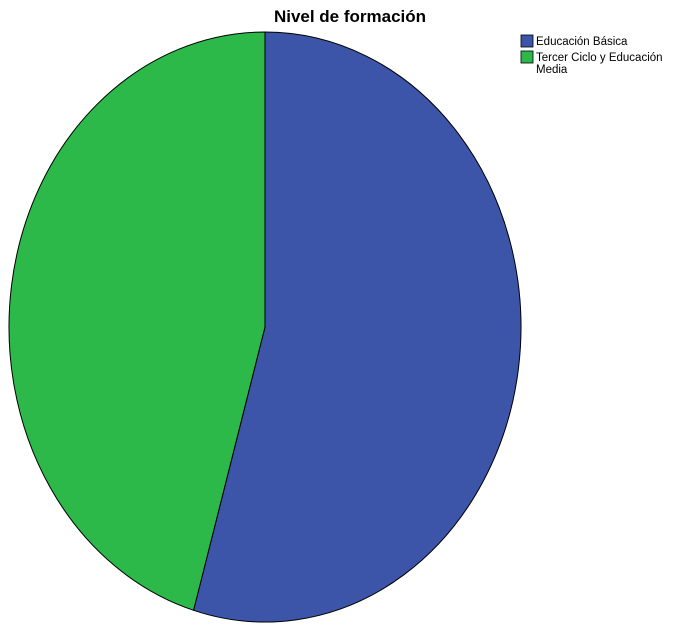 This screenshot has width=674, height=624. What do you see at coordinates (582, 42) in the screenshot?
I see `legend-label-1-line-1: Educación Básica` at bounding box center [582, 42].